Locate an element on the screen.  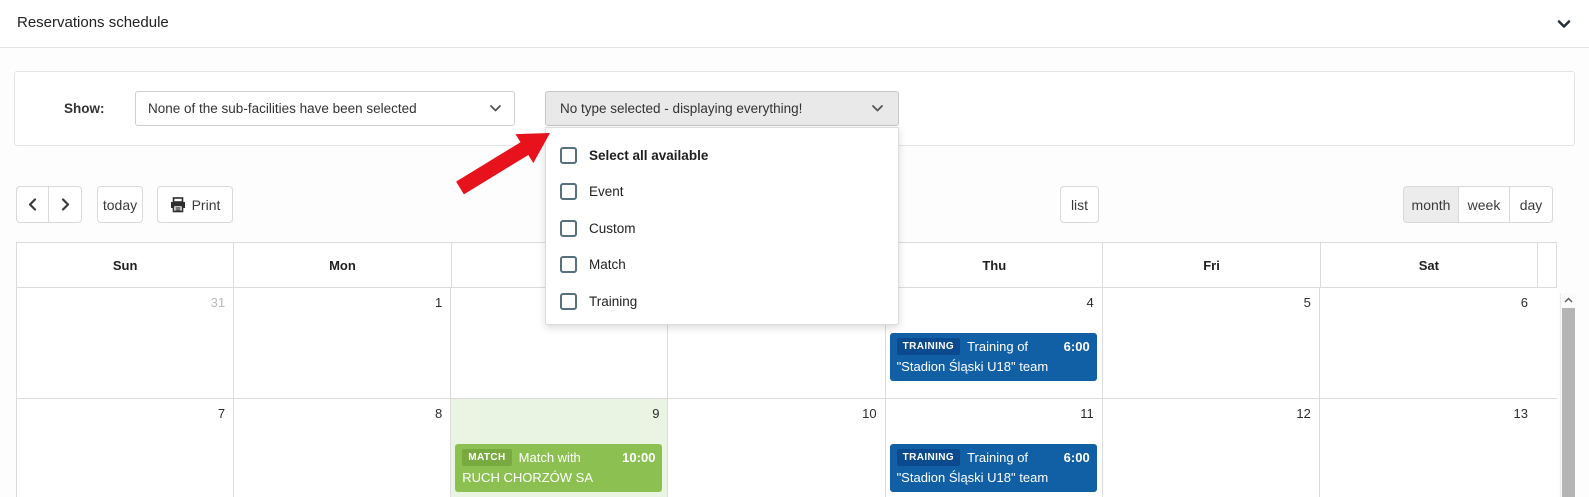
collapse-section-button is located at coordinates (1565, 24).